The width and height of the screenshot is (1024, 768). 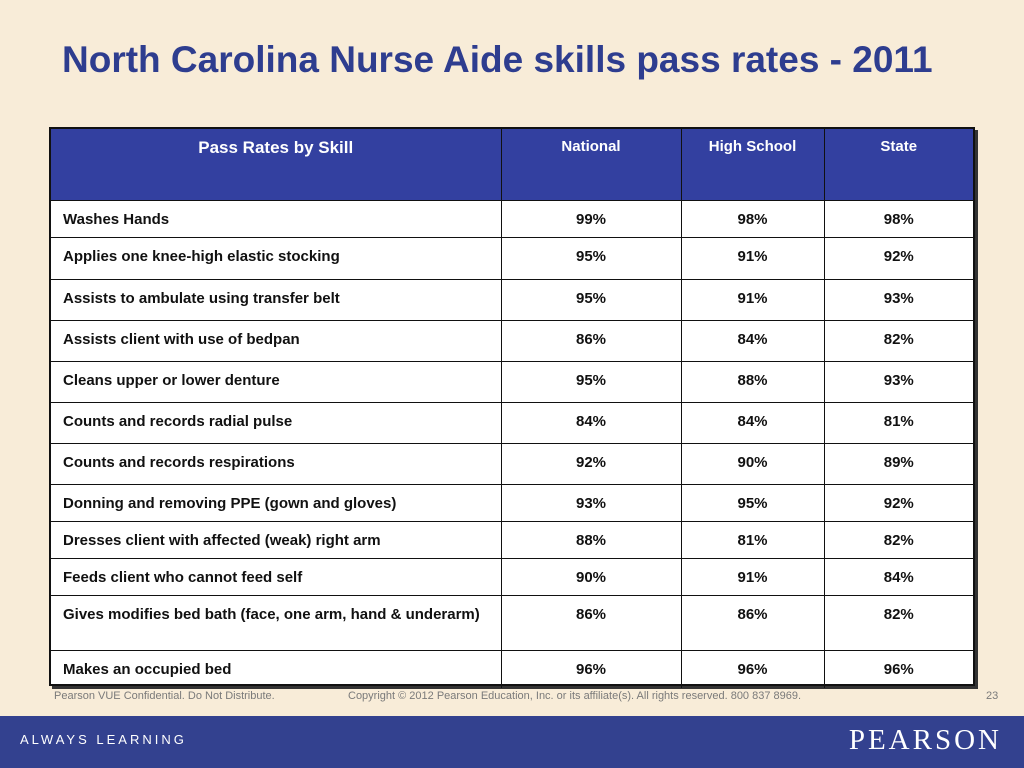 I want to click on header-state: State, so click(x=898, y=165).